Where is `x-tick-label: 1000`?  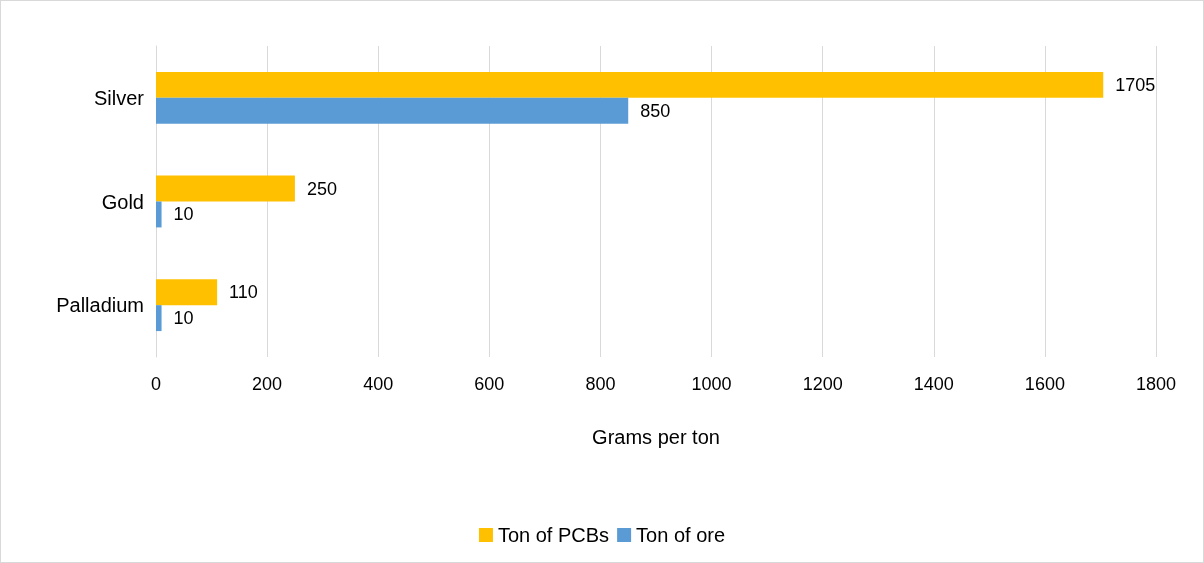 x-tick-label: 1000 is located at coordinates (711, 384).